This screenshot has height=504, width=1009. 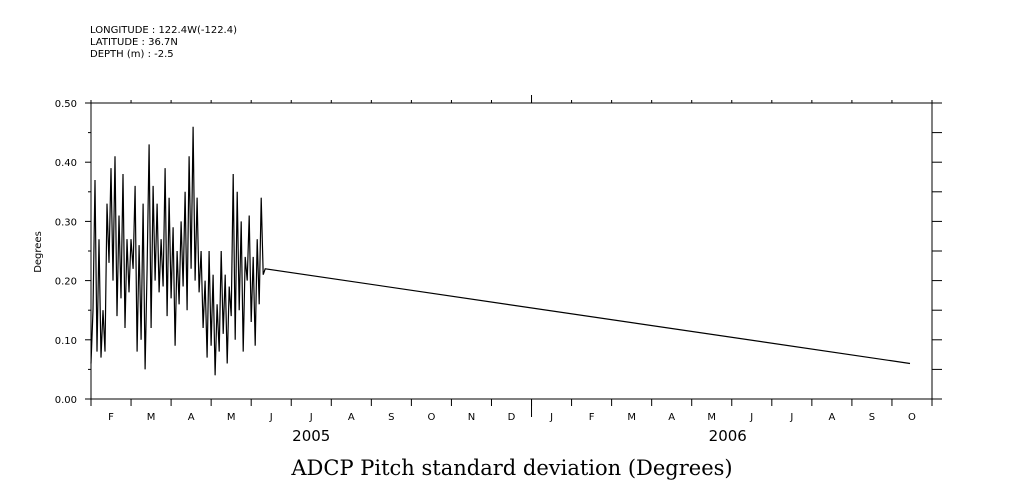 I want to click on y-tick-label: 0.00, so click(x=66, y=400).